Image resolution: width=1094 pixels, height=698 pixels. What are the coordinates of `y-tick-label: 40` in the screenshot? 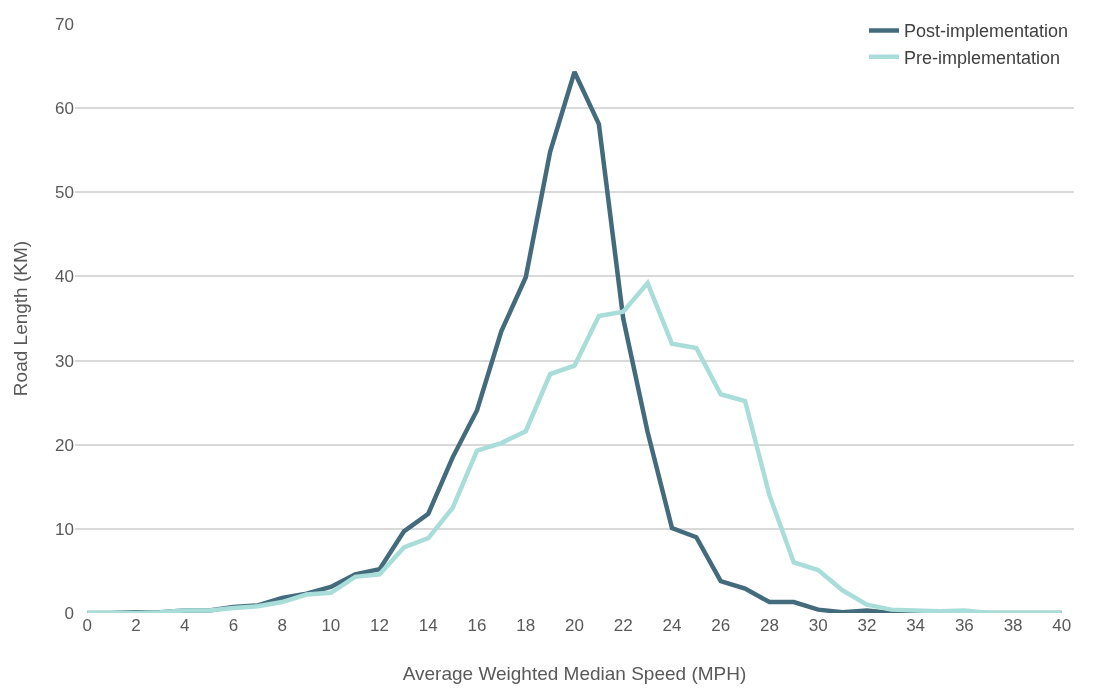 It's located at (64, 277).